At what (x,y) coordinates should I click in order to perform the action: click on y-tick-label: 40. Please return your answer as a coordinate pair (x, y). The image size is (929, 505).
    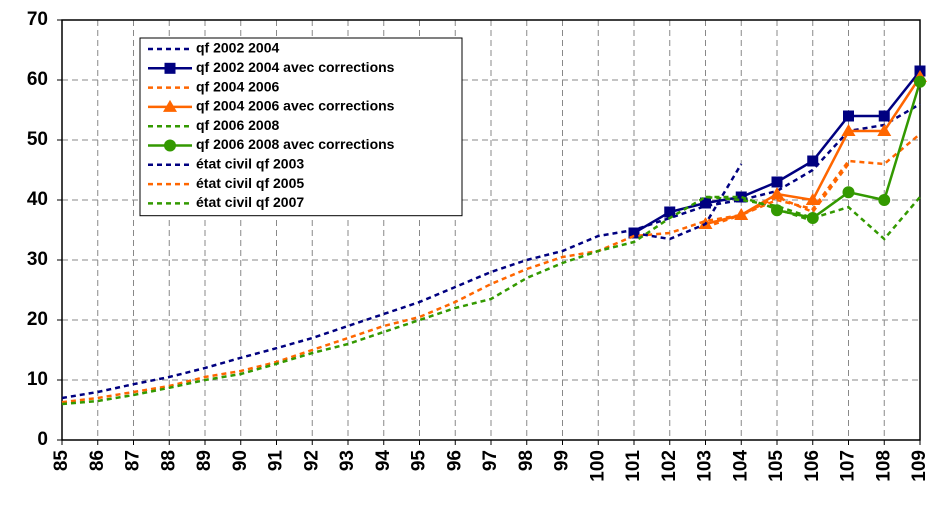
    Looking at the image, I should click on (37, 199).